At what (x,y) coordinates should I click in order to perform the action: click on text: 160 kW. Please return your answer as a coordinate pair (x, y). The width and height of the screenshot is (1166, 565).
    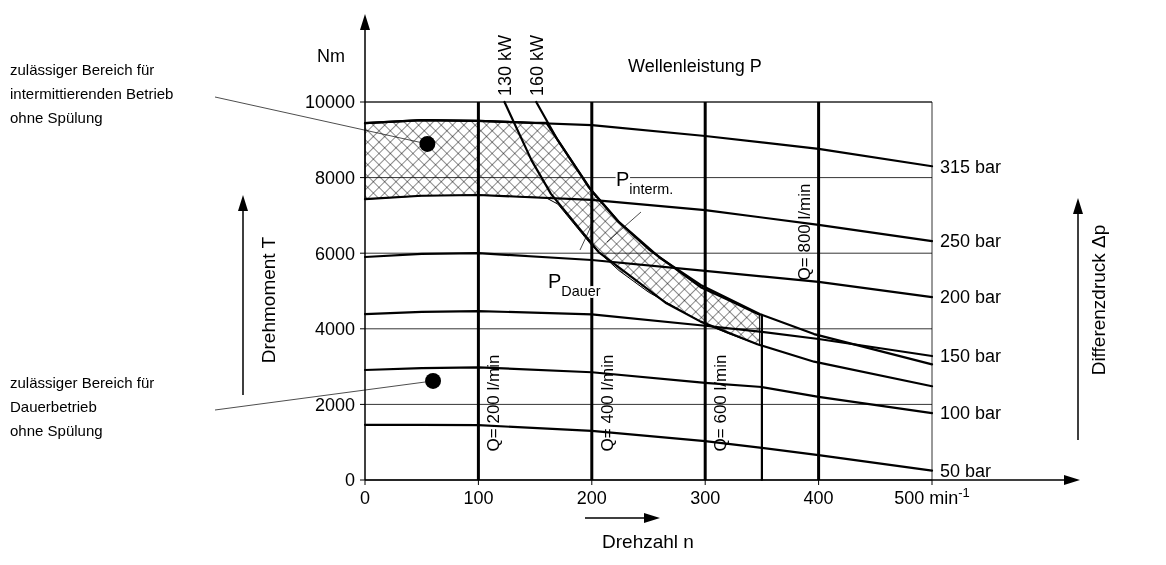
    Looking at the image, I should click on (536, 65).